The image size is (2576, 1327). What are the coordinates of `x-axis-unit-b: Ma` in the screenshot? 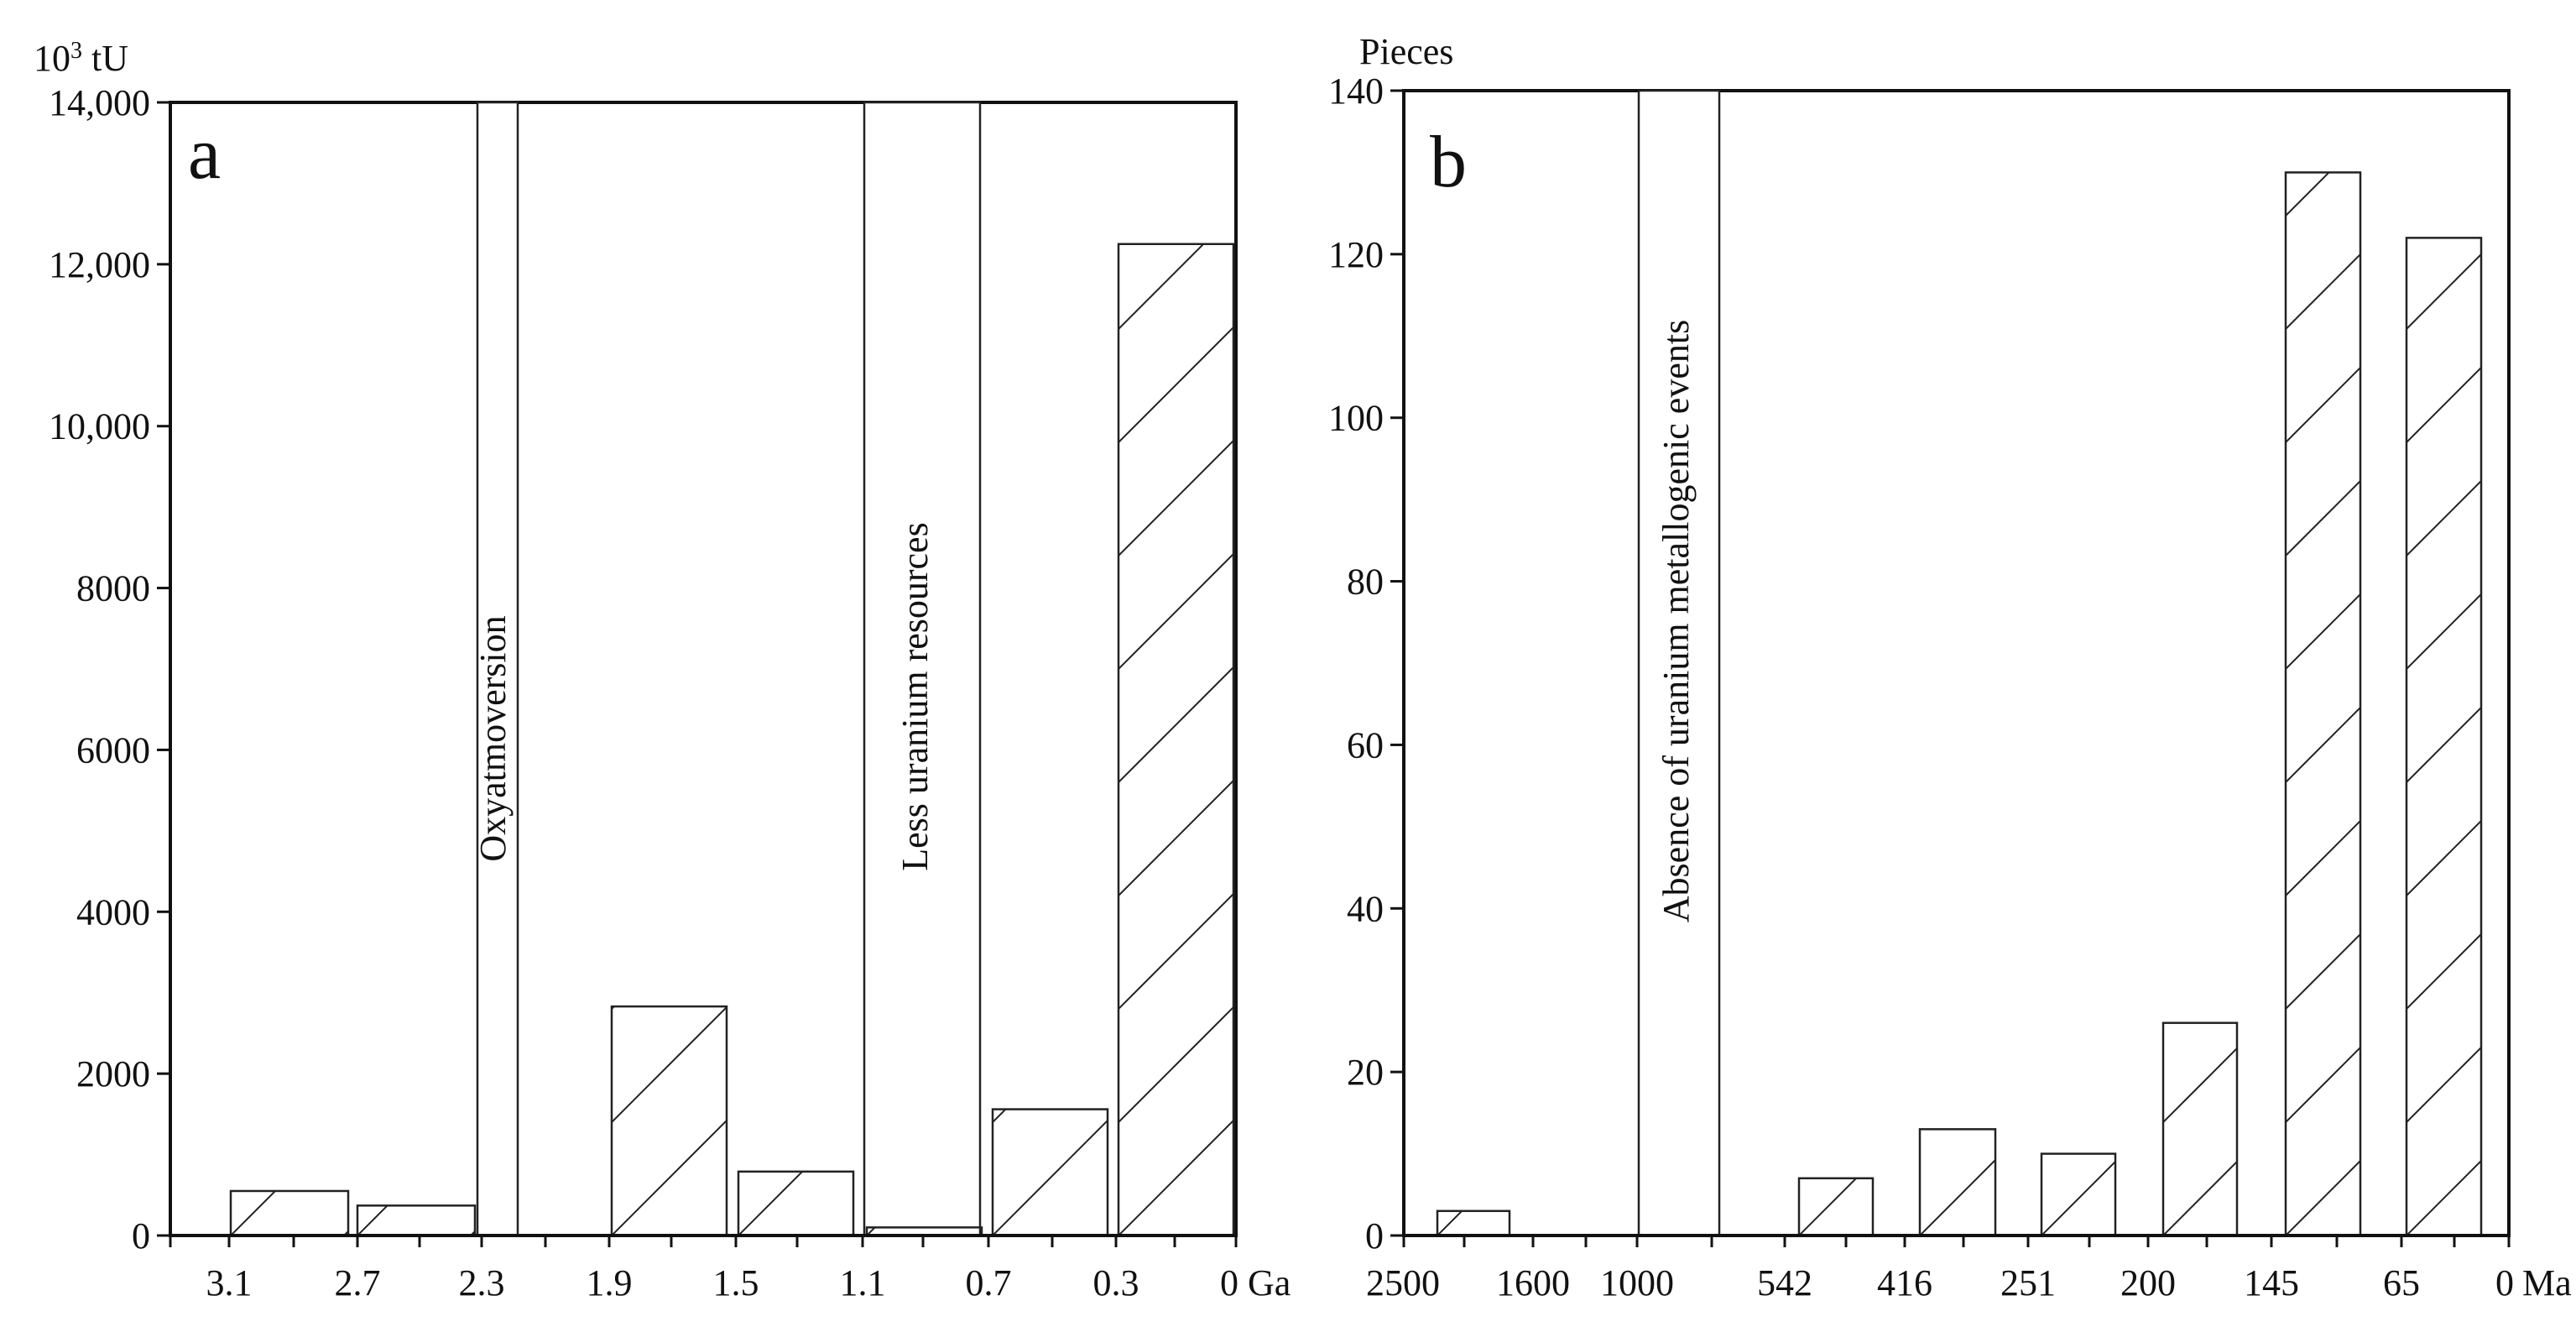 It's located at (2547, 1283).